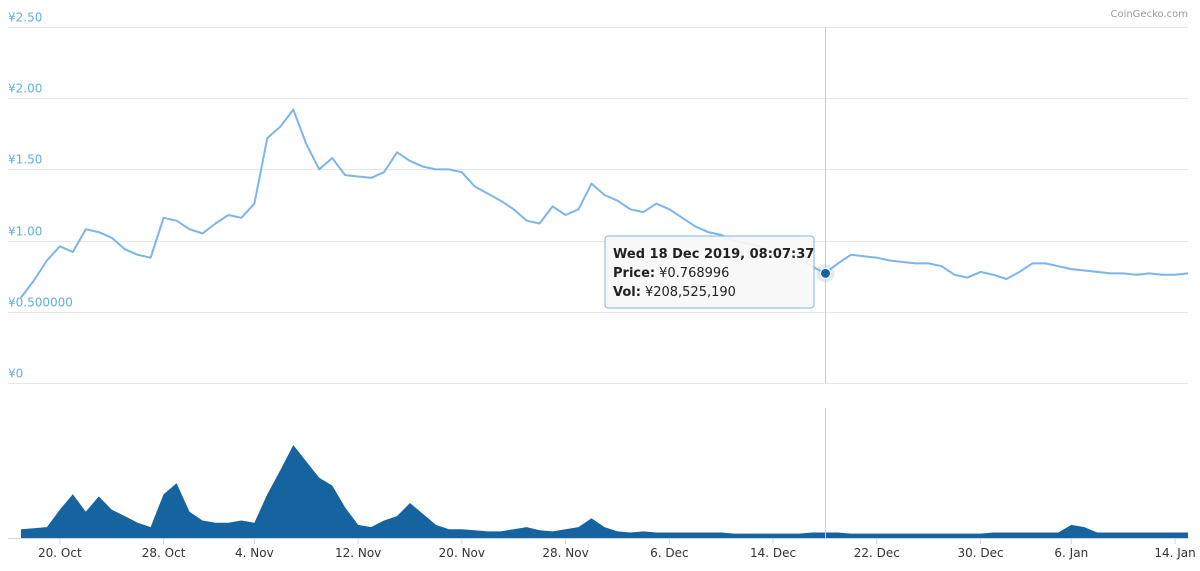  I want to click on tooltip-price-label: Price:, so click(634, 273).